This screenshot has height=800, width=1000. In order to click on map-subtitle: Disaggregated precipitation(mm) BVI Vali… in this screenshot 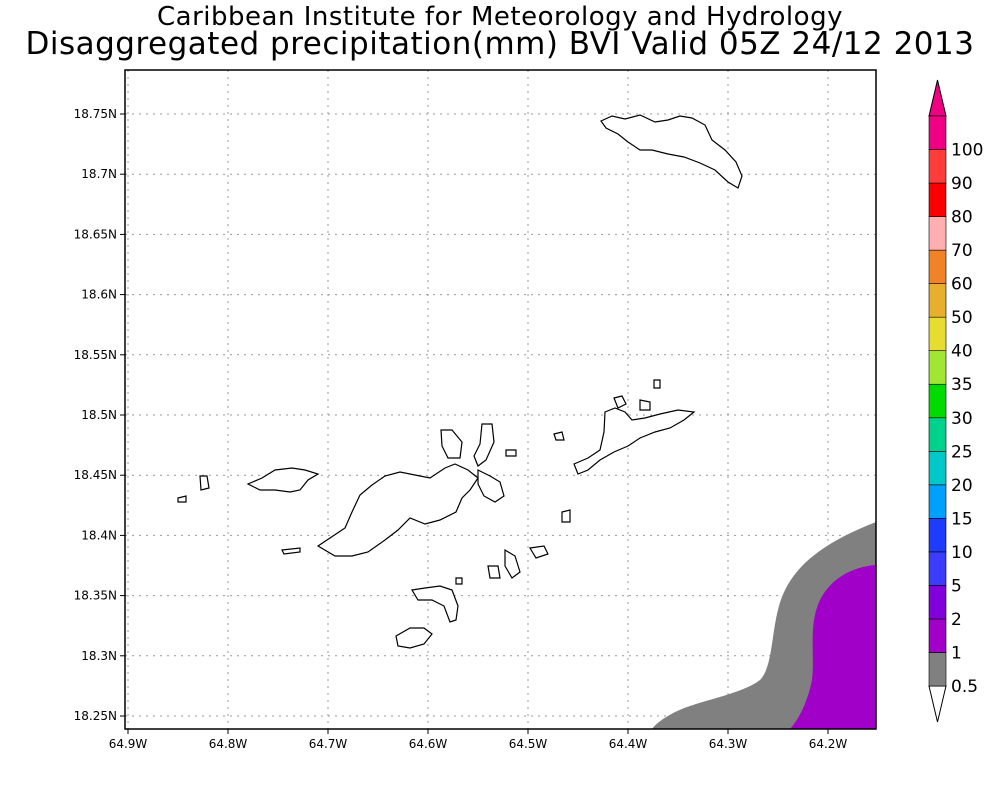, I will do `click(500, 44)`.